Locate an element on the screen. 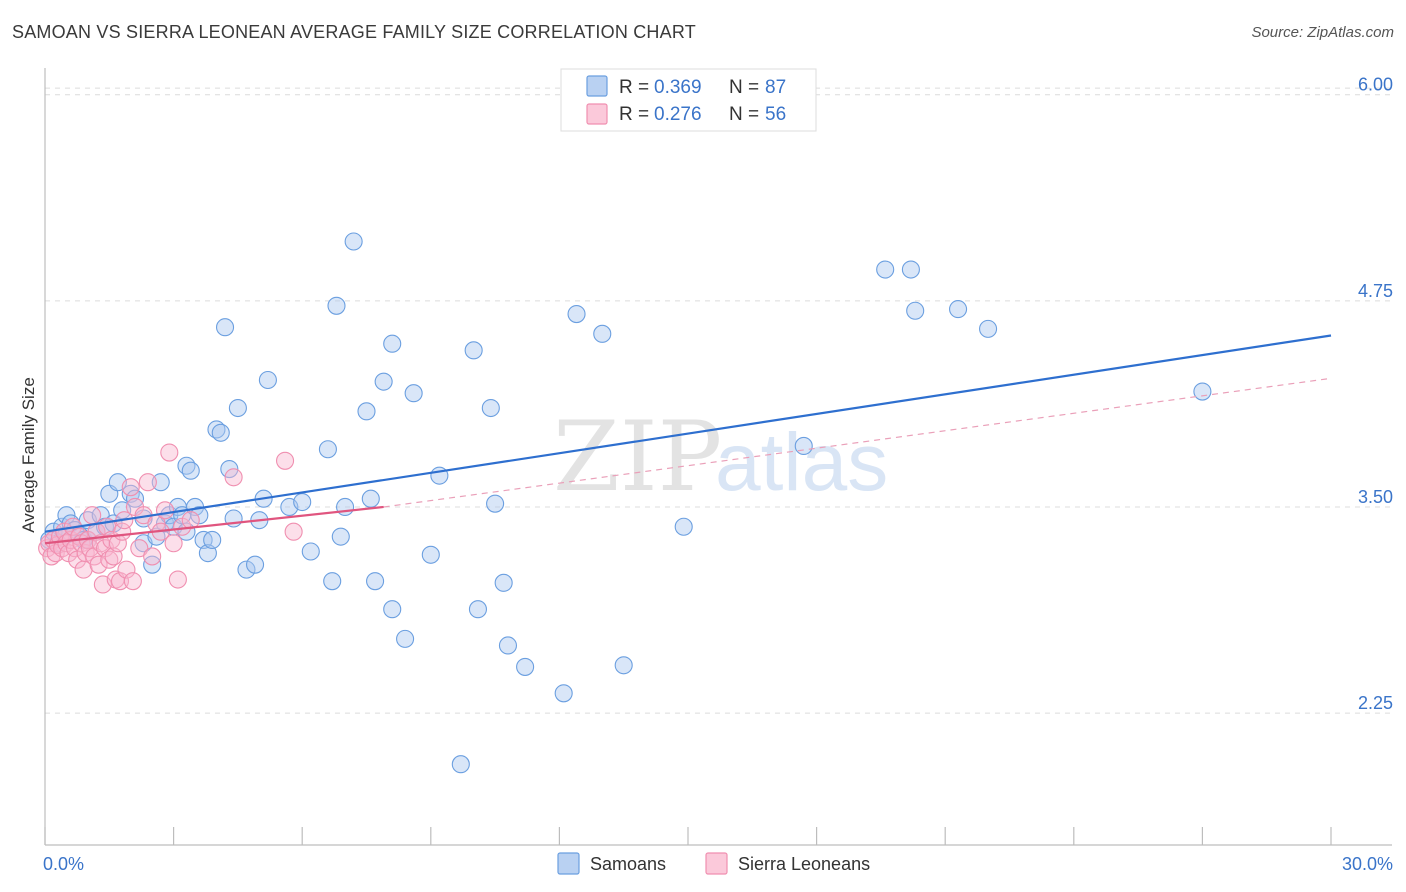 This screenshot has height=892, width=1406. x-tick-label-0: 0.0% is located at coordinates (63, 864).